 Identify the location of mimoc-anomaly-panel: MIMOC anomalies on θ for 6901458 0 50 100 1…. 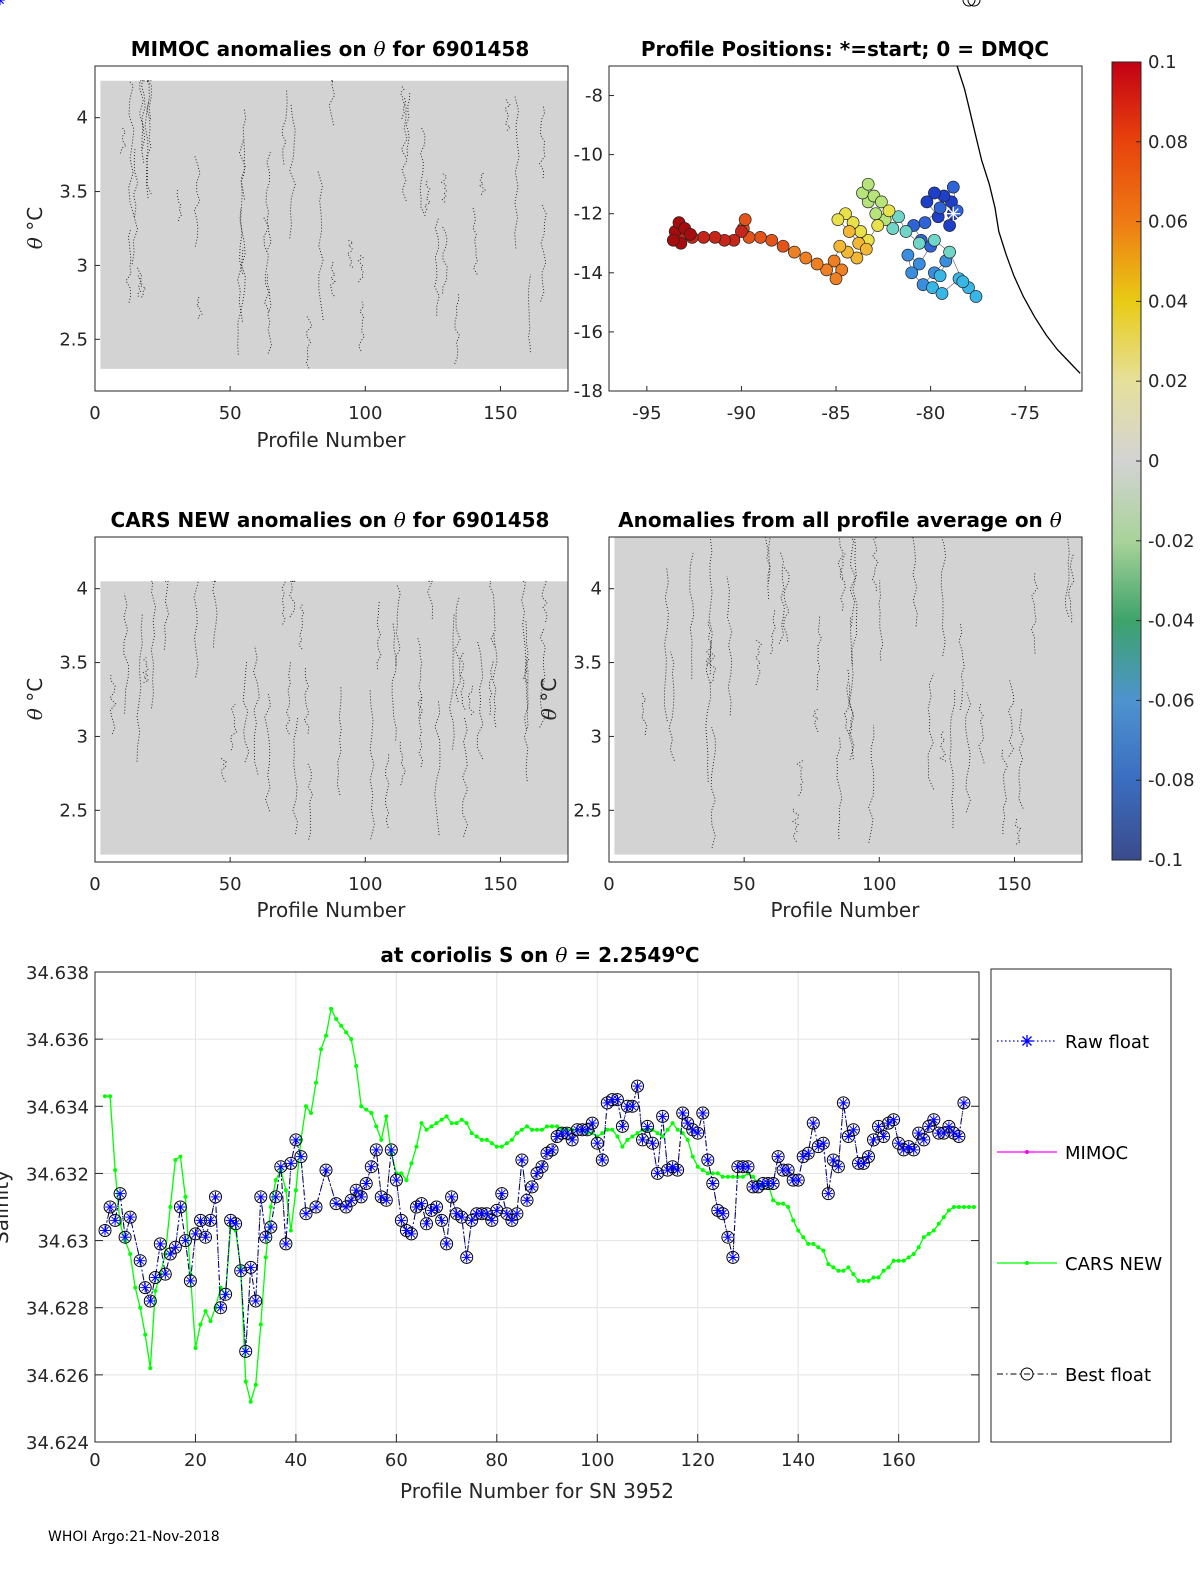
(296, 244).